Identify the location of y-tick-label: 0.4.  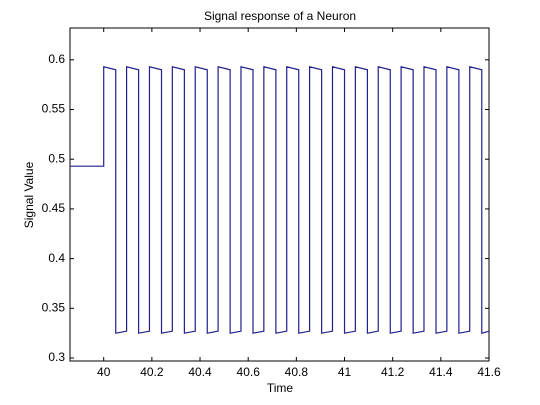
(56, 258).